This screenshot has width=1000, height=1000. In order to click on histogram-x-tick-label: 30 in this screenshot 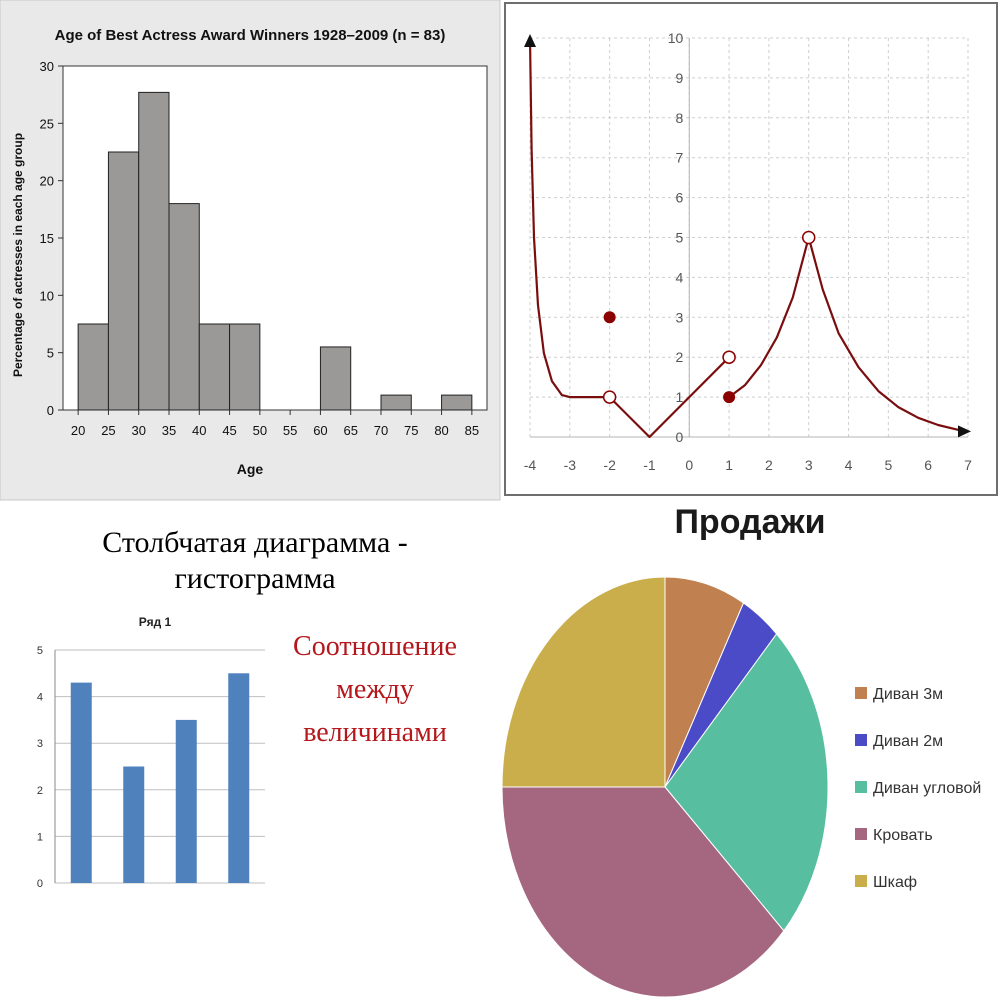, I will do `click(138, 430)`.